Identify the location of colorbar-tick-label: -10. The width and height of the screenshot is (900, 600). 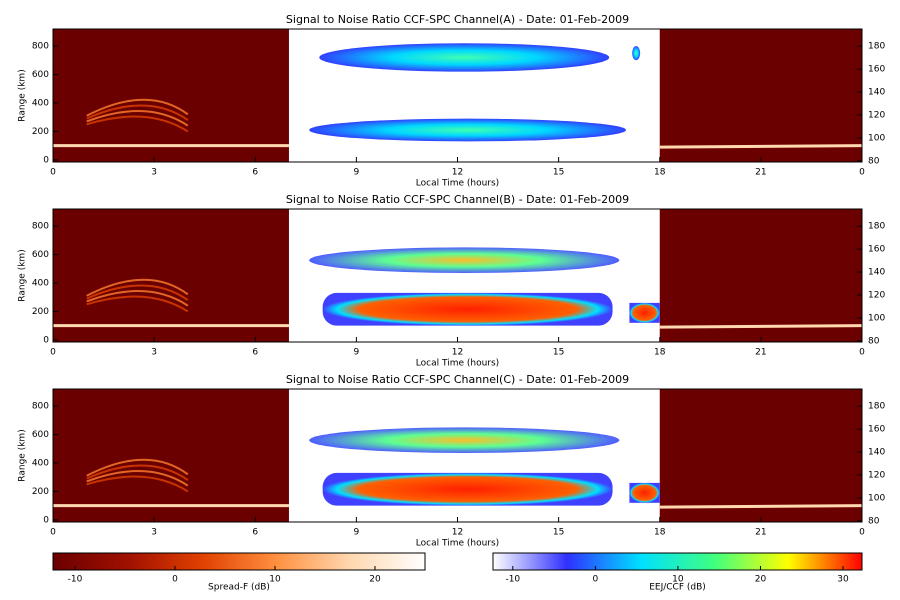
(75, 580).